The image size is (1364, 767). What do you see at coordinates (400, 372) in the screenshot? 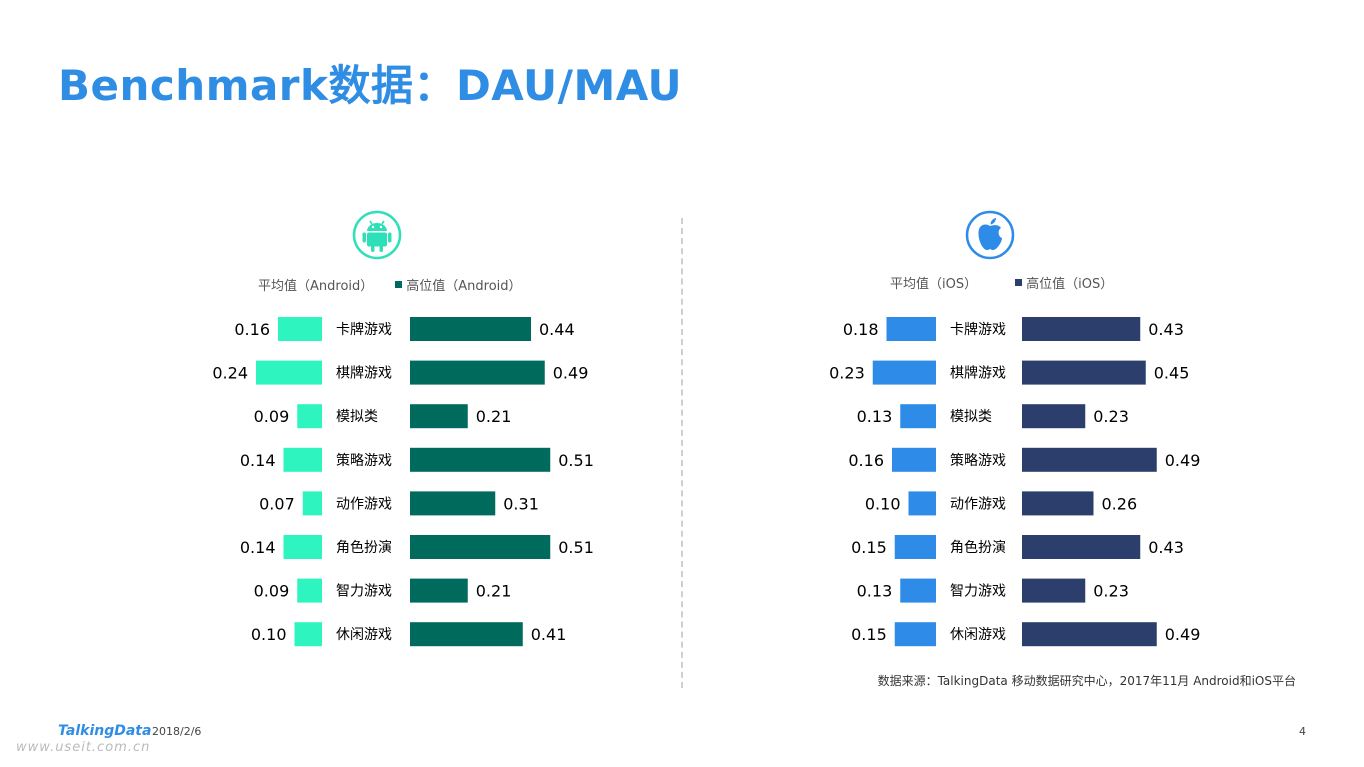
I see `android-row: 0.24 棋牌游戏 0.49` at bounding box center [400, 372].